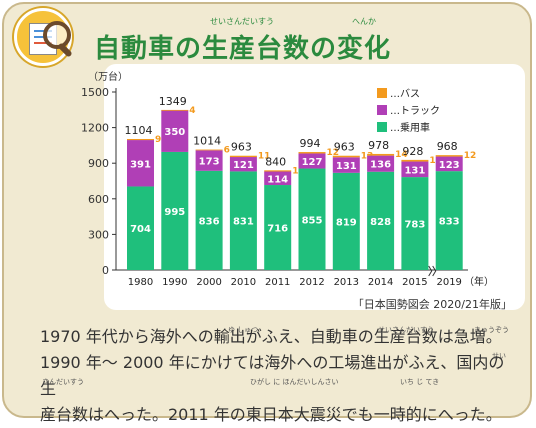 The height and width of the screenshot is (428, 536). I want to click on y-tick-label: 0, so click(105, 270).